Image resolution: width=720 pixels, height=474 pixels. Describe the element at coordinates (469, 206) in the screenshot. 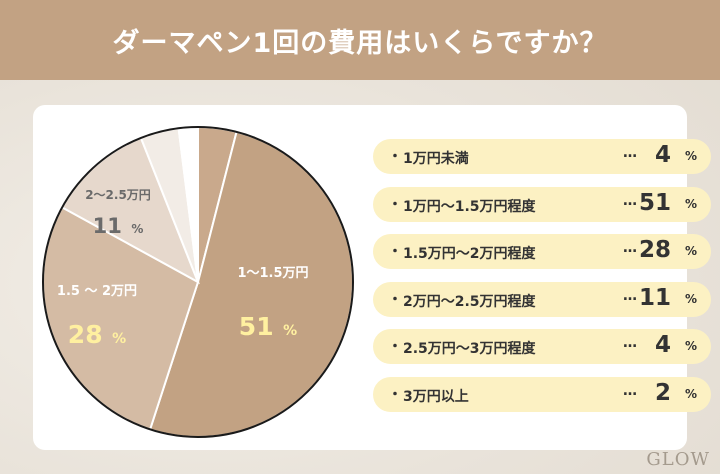

I see `legend-label: 1万円〜1.5万円程度` at that location.